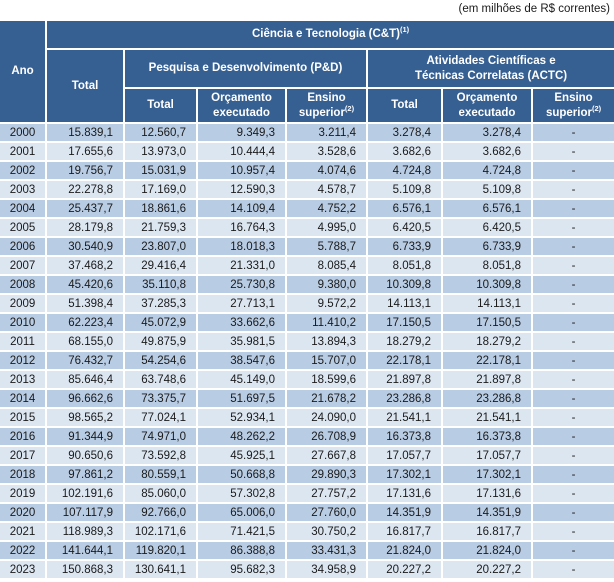  What do you see at coordinates (327, 475) in the screenshot?
I see `pd-ensino-cell: 29.890,3` at bounding box center [327, 475].